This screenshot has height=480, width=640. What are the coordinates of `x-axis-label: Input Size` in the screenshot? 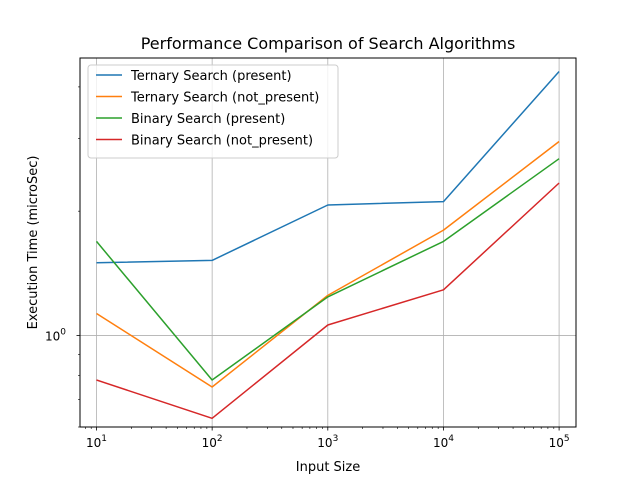 It's located at (328, 467).